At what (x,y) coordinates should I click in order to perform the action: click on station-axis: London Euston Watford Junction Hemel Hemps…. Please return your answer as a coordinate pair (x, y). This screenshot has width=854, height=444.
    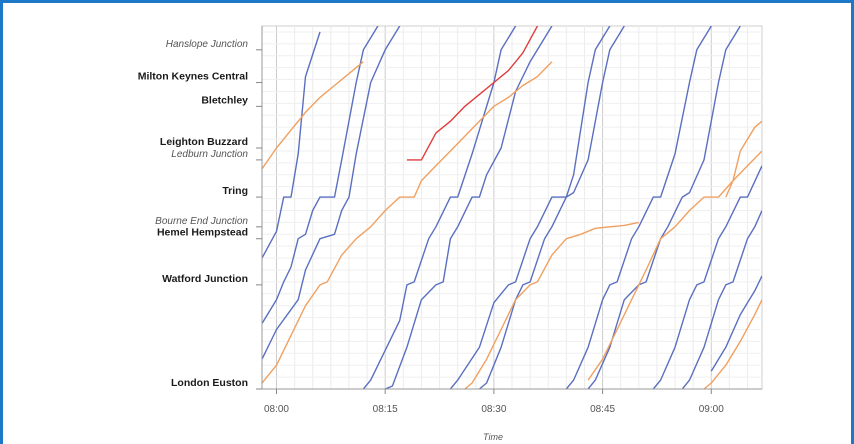
    Looking at the image, I should click on (200, 208).